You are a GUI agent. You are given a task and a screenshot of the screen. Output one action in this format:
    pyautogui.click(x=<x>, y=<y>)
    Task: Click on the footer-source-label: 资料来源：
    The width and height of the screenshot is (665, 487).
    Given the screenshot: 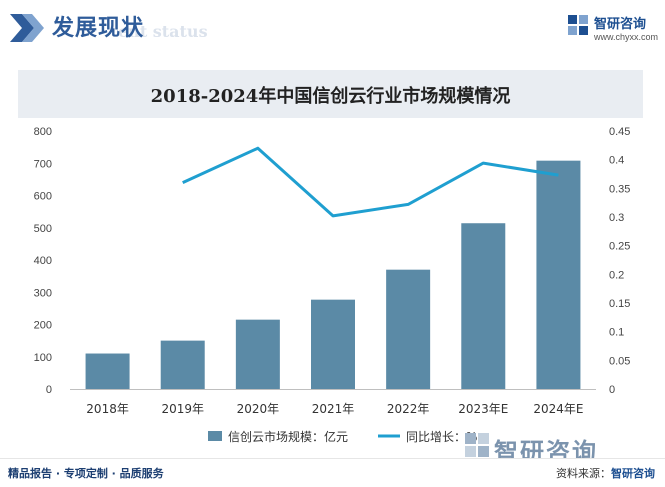 What is the action you would take?
    pyautogui.click(x=583, y=473)
    